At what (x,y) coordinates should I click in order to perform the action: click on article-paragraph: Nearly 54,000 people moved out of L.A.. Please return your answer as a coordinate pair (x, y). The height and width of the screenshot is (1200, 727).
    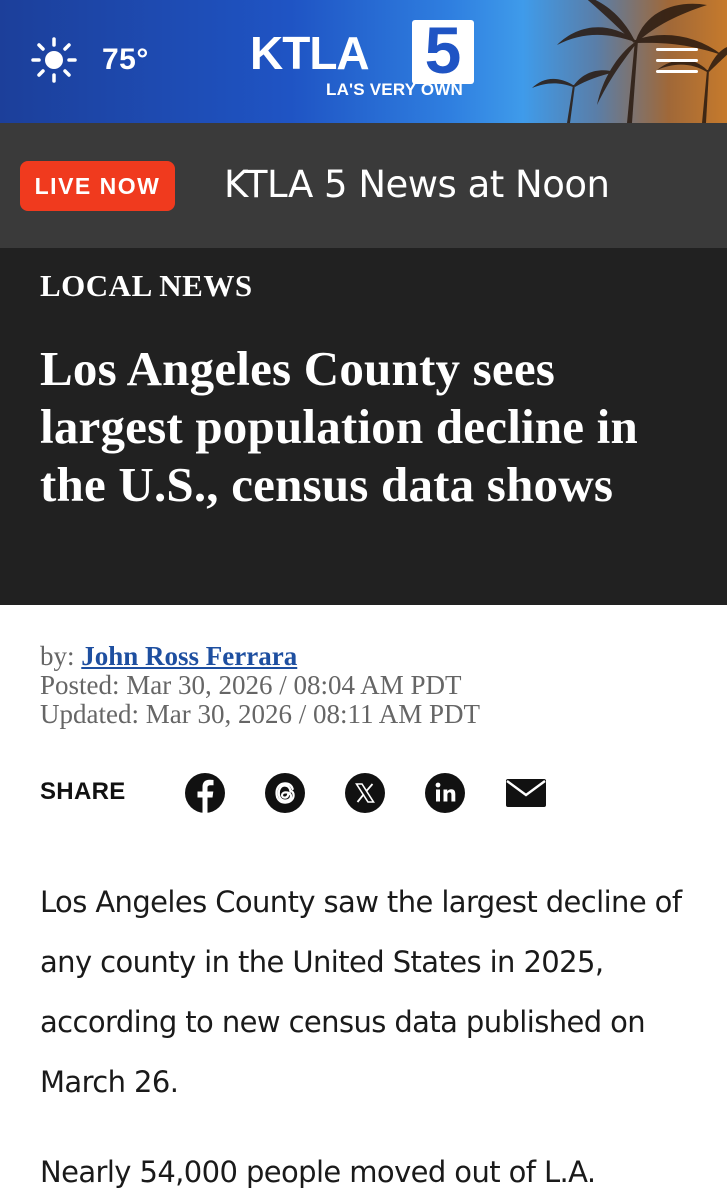
    Looking at the image, I should click on (318, 1172).